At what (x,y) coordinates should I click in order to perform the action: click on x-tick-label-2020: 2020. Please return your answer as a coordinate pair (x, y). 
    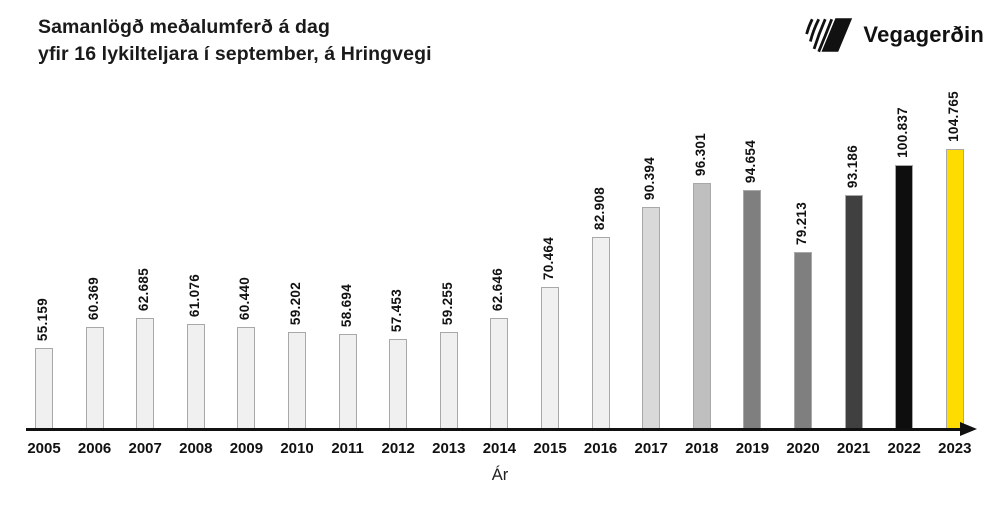
    Looking at the image, I should click on (803, 448).